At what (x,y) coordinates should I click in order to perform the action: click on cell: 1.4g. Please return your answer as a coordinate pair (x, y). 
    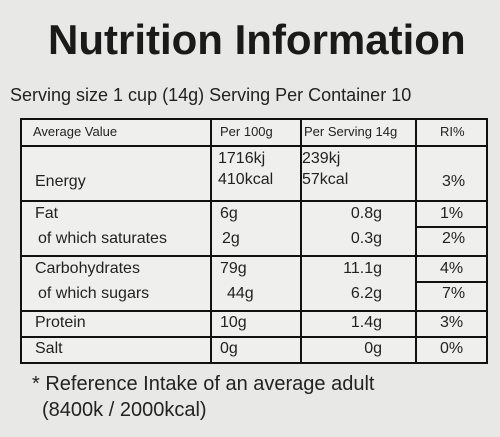
    Looking at the image, I should click on (366, 322).